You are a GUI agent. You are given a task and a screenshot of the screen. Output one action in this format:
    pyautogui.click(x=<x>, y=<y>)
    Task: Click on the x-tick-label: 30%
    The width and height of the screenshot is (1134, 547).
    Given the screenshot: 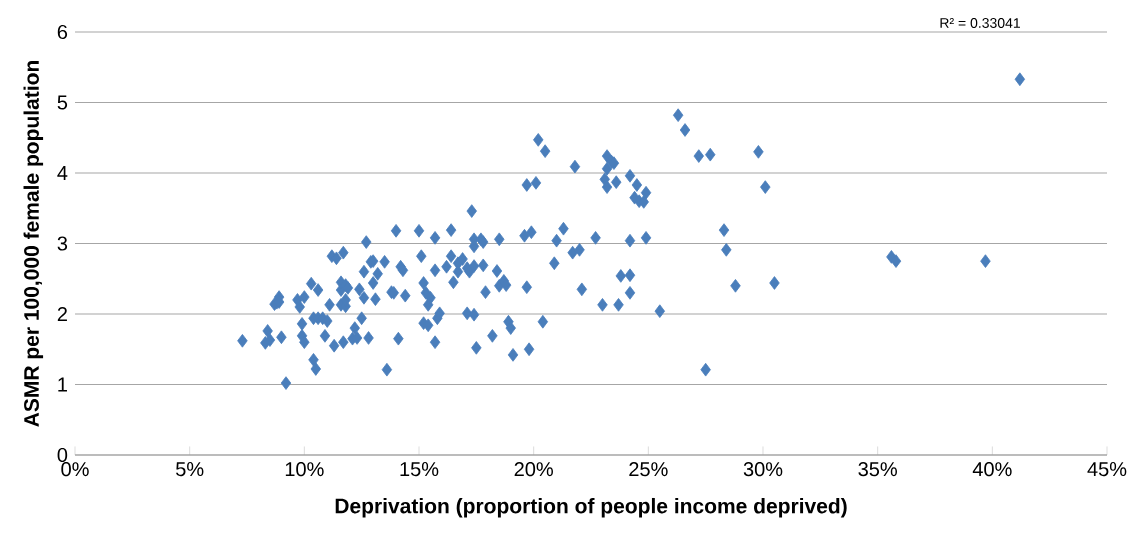 What is the action you would take?
    pyautogui.click(x=763, y=469)
    